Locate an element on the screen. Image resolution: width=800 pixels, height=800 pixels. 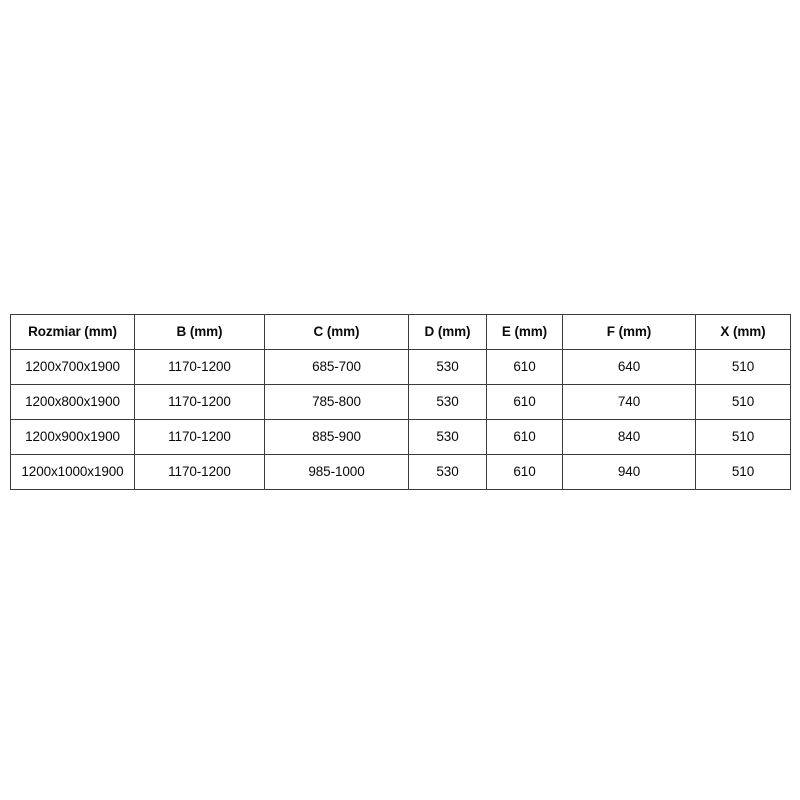
cell-f: 740 is located at coordinates (629, 402).